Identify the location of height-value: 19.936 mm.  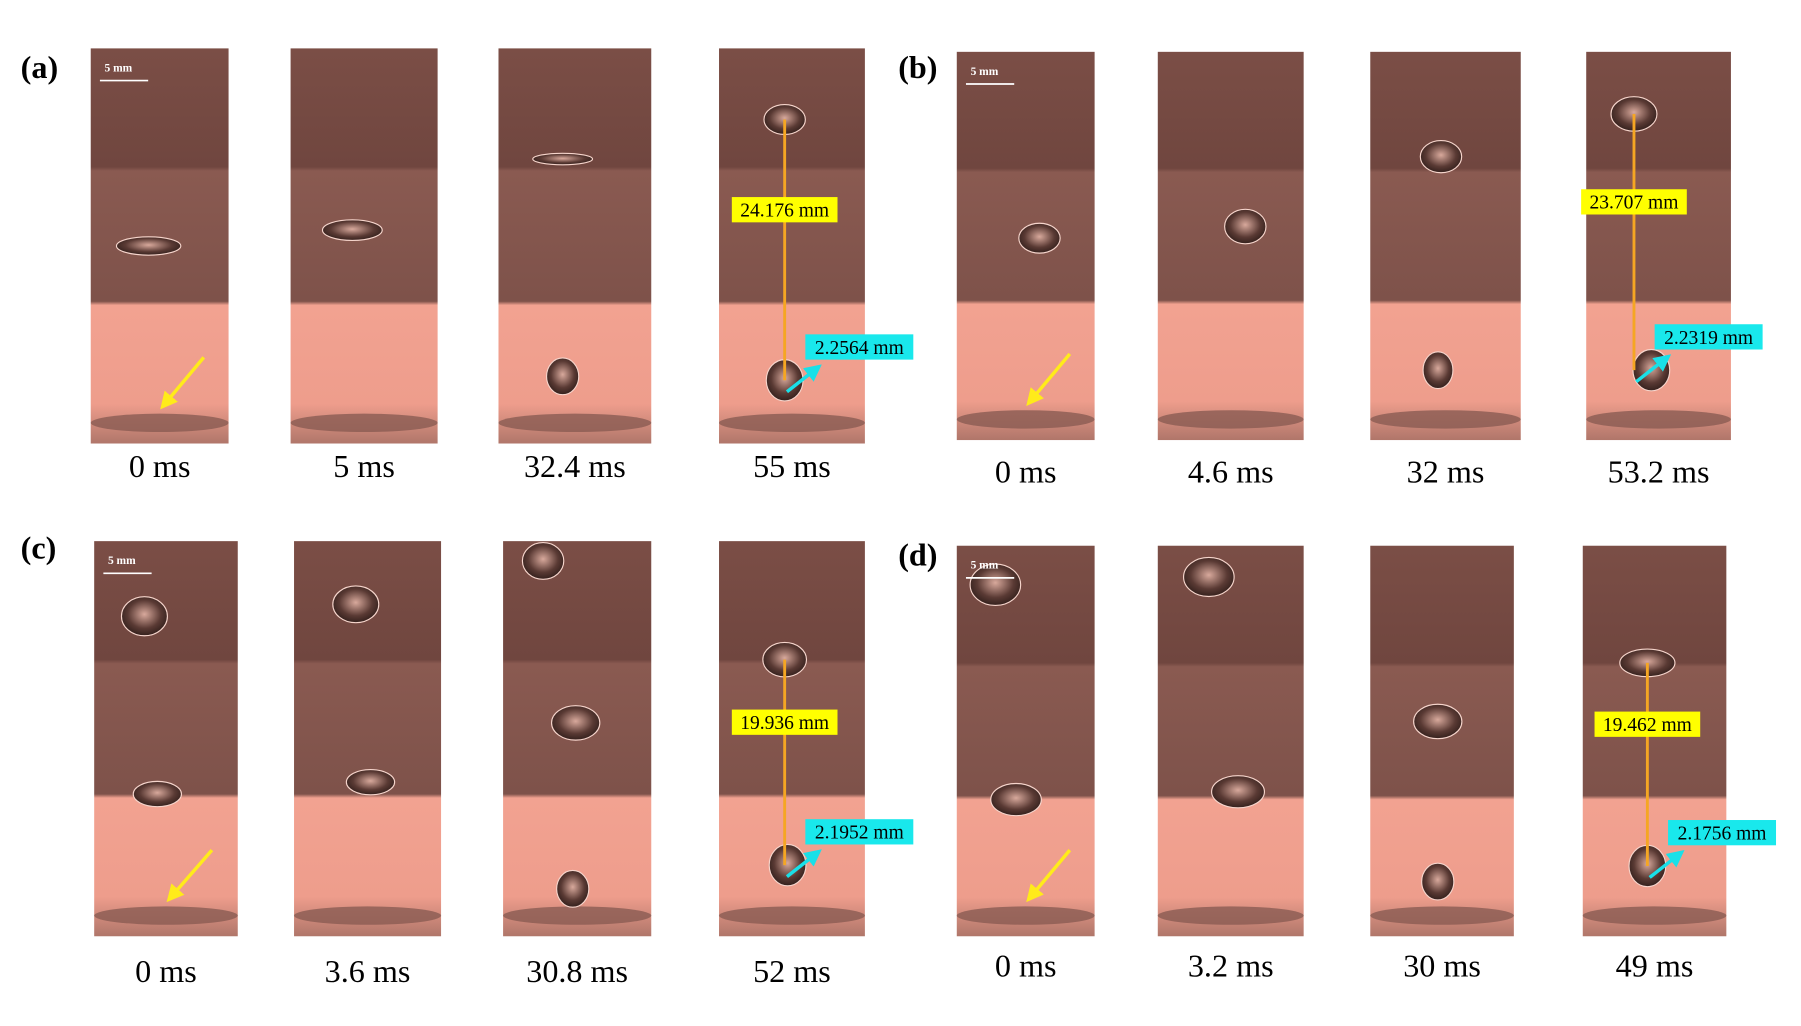
(784, 723).